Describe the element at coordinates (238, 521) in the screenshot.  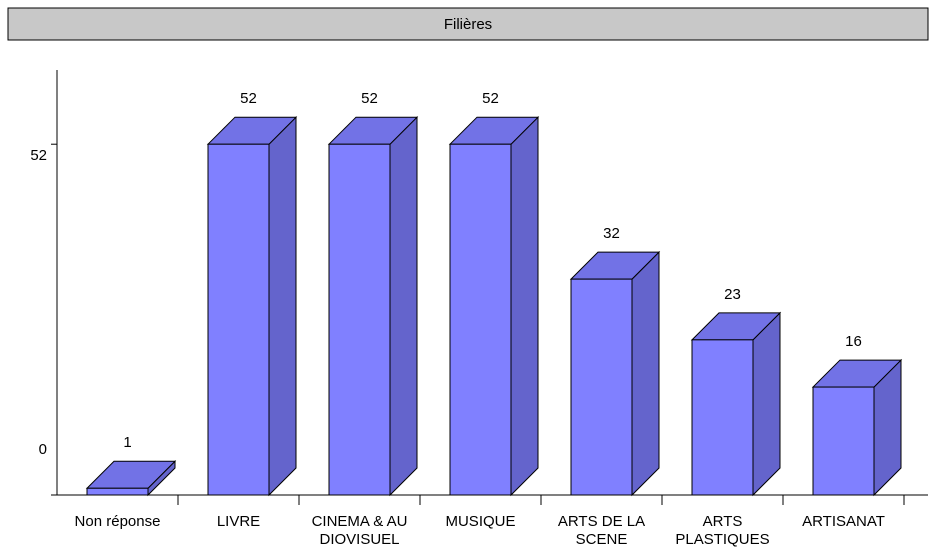
I see `x-tick-label: LIVRE` at that location.